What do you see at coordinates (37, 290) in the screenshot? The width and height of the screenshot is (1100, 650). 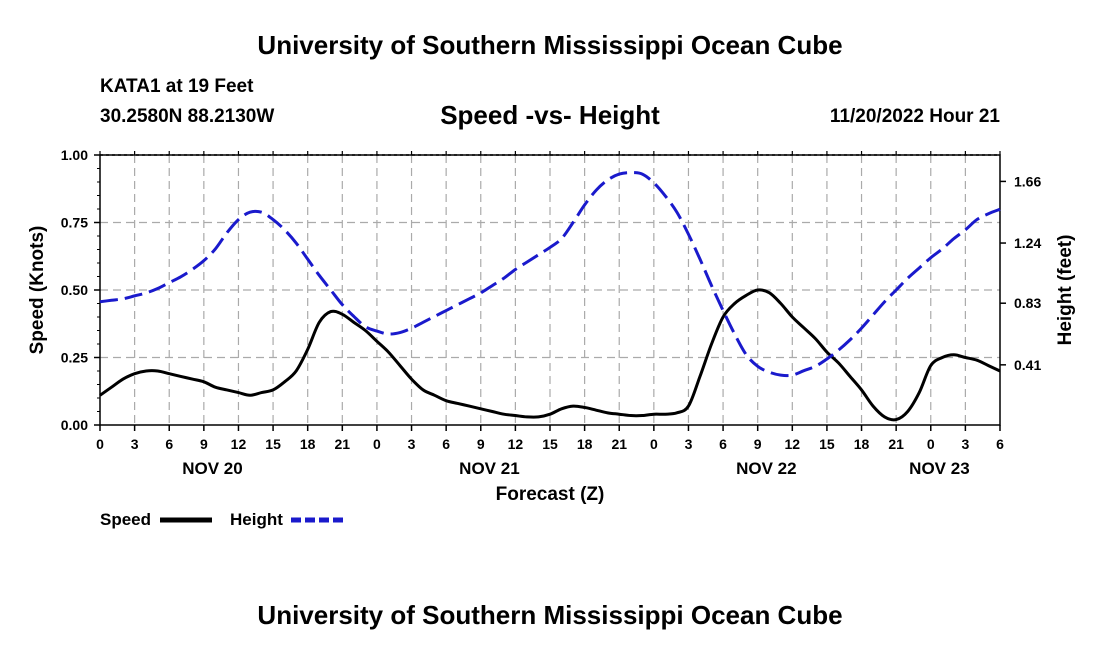 I see `y-axis-left-title: Speed (Knots)` at bounding box center [37, 290].